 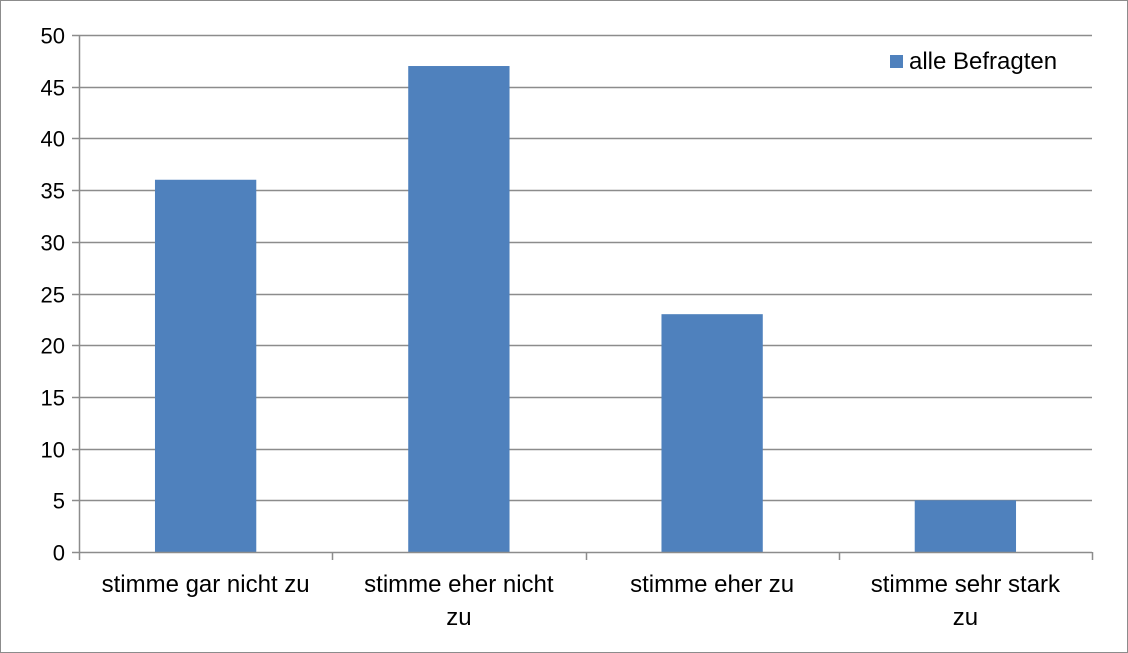 What do you see at coordinates (459, 584) in the screenshot?
I see `x-category-label: stimme eher nicht` at bounding box center [459, 584].